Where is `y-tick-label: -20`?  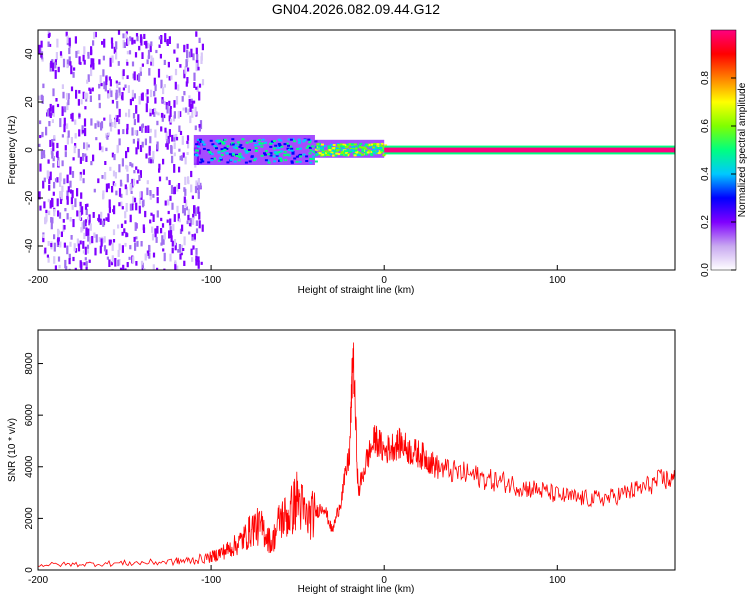 y-tick-label: -20 is located at coordinates (29, 197).